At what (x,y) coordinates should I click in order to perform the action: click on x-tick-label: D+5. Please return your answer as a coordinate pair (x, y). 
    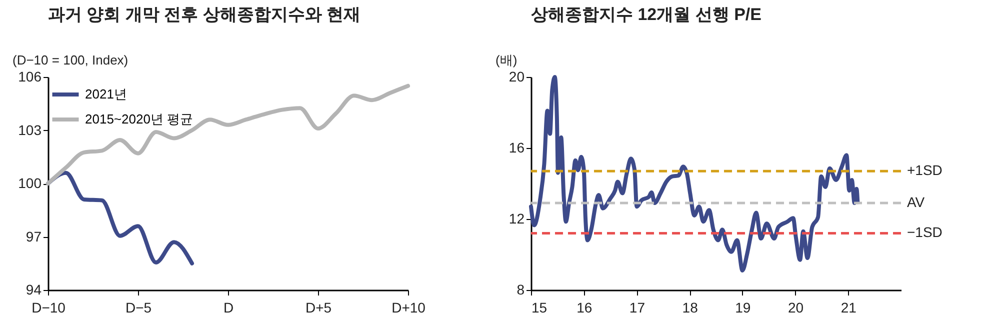
    Looking at the image, I should click on (318, 308).